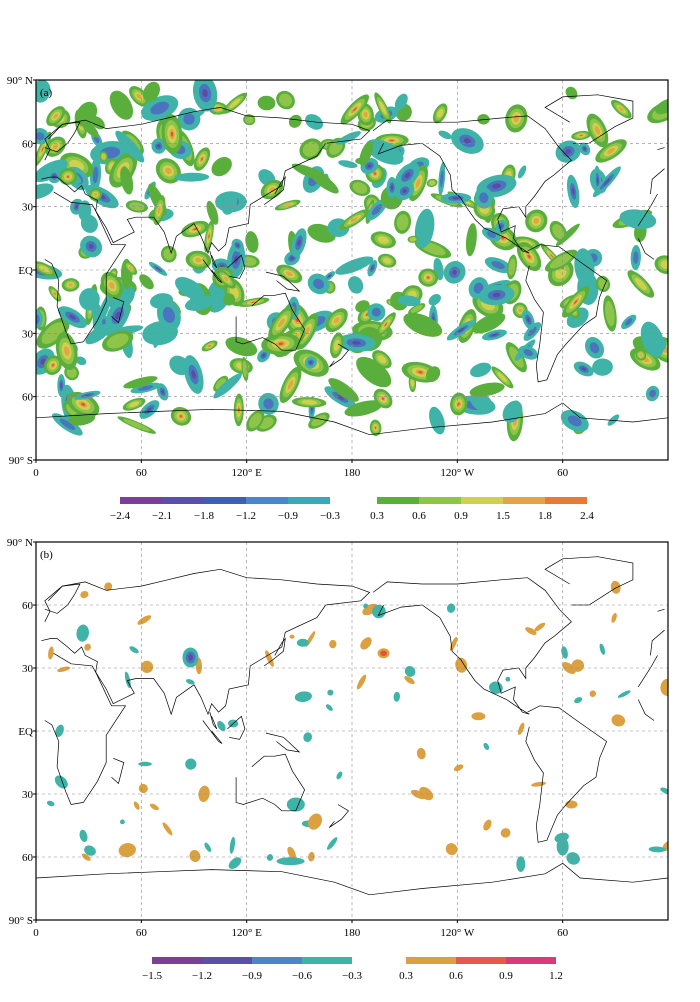 The width and height of the screenshot is (700, 1002). What do you see at coordinates (28, 606) in the screenshot?
I see `latitude-label: 60` at bounding box center [28, 606].